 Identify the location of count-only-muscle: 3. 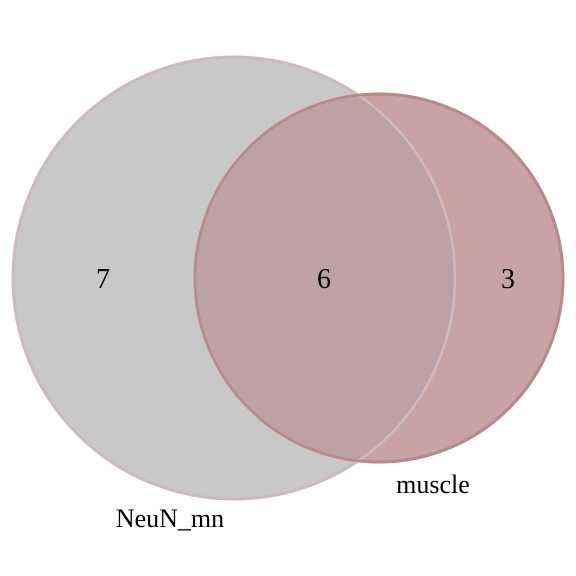
(508, 279).